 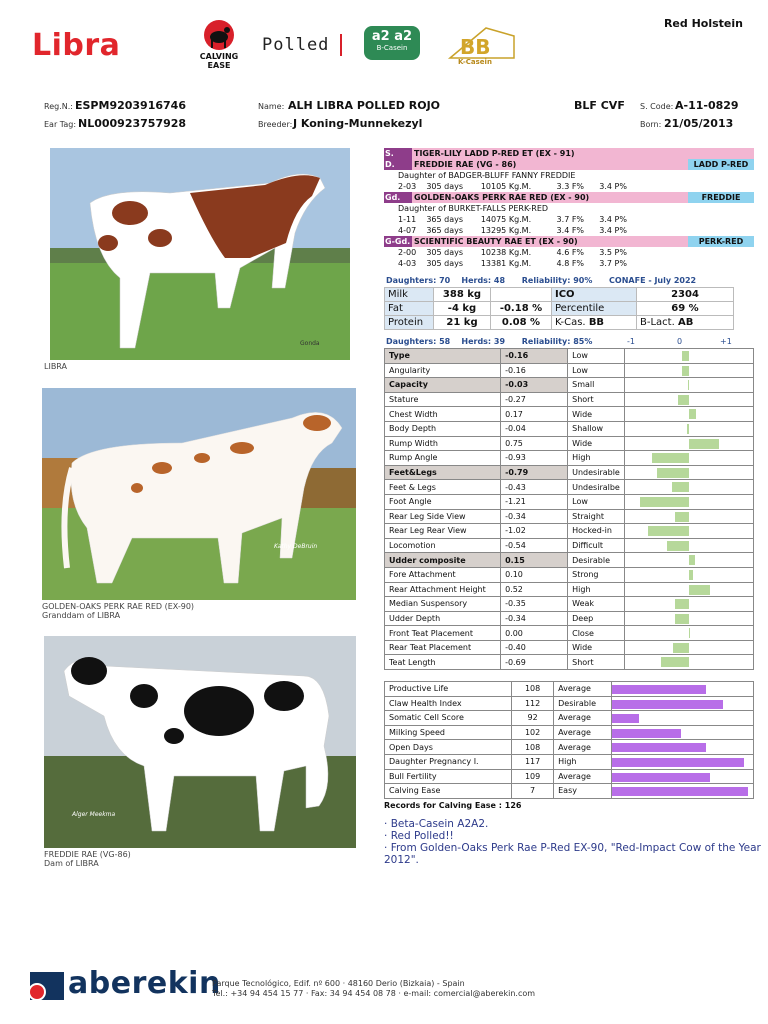 What do you see at coordinates (489, 341) in the screenshot?
I see `linear-statline: Daughters: 58 Herds: 39 Reliability: 85%` at bounding box center [489, 341].